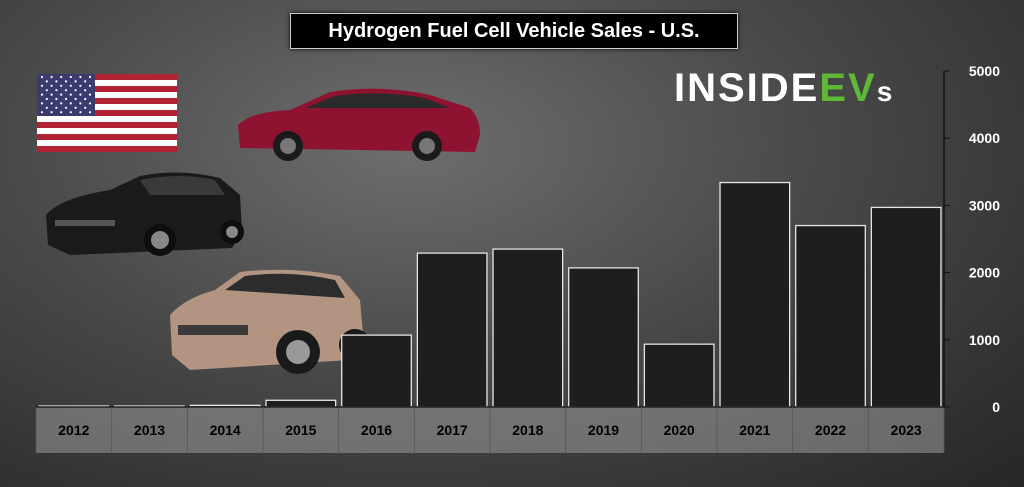 This screenshot has width=1024, height=487. What do you see at coordinates (300, 430) in the screenshot?
I see `x-tick-label: 2015` at bounding box center [300, 430].